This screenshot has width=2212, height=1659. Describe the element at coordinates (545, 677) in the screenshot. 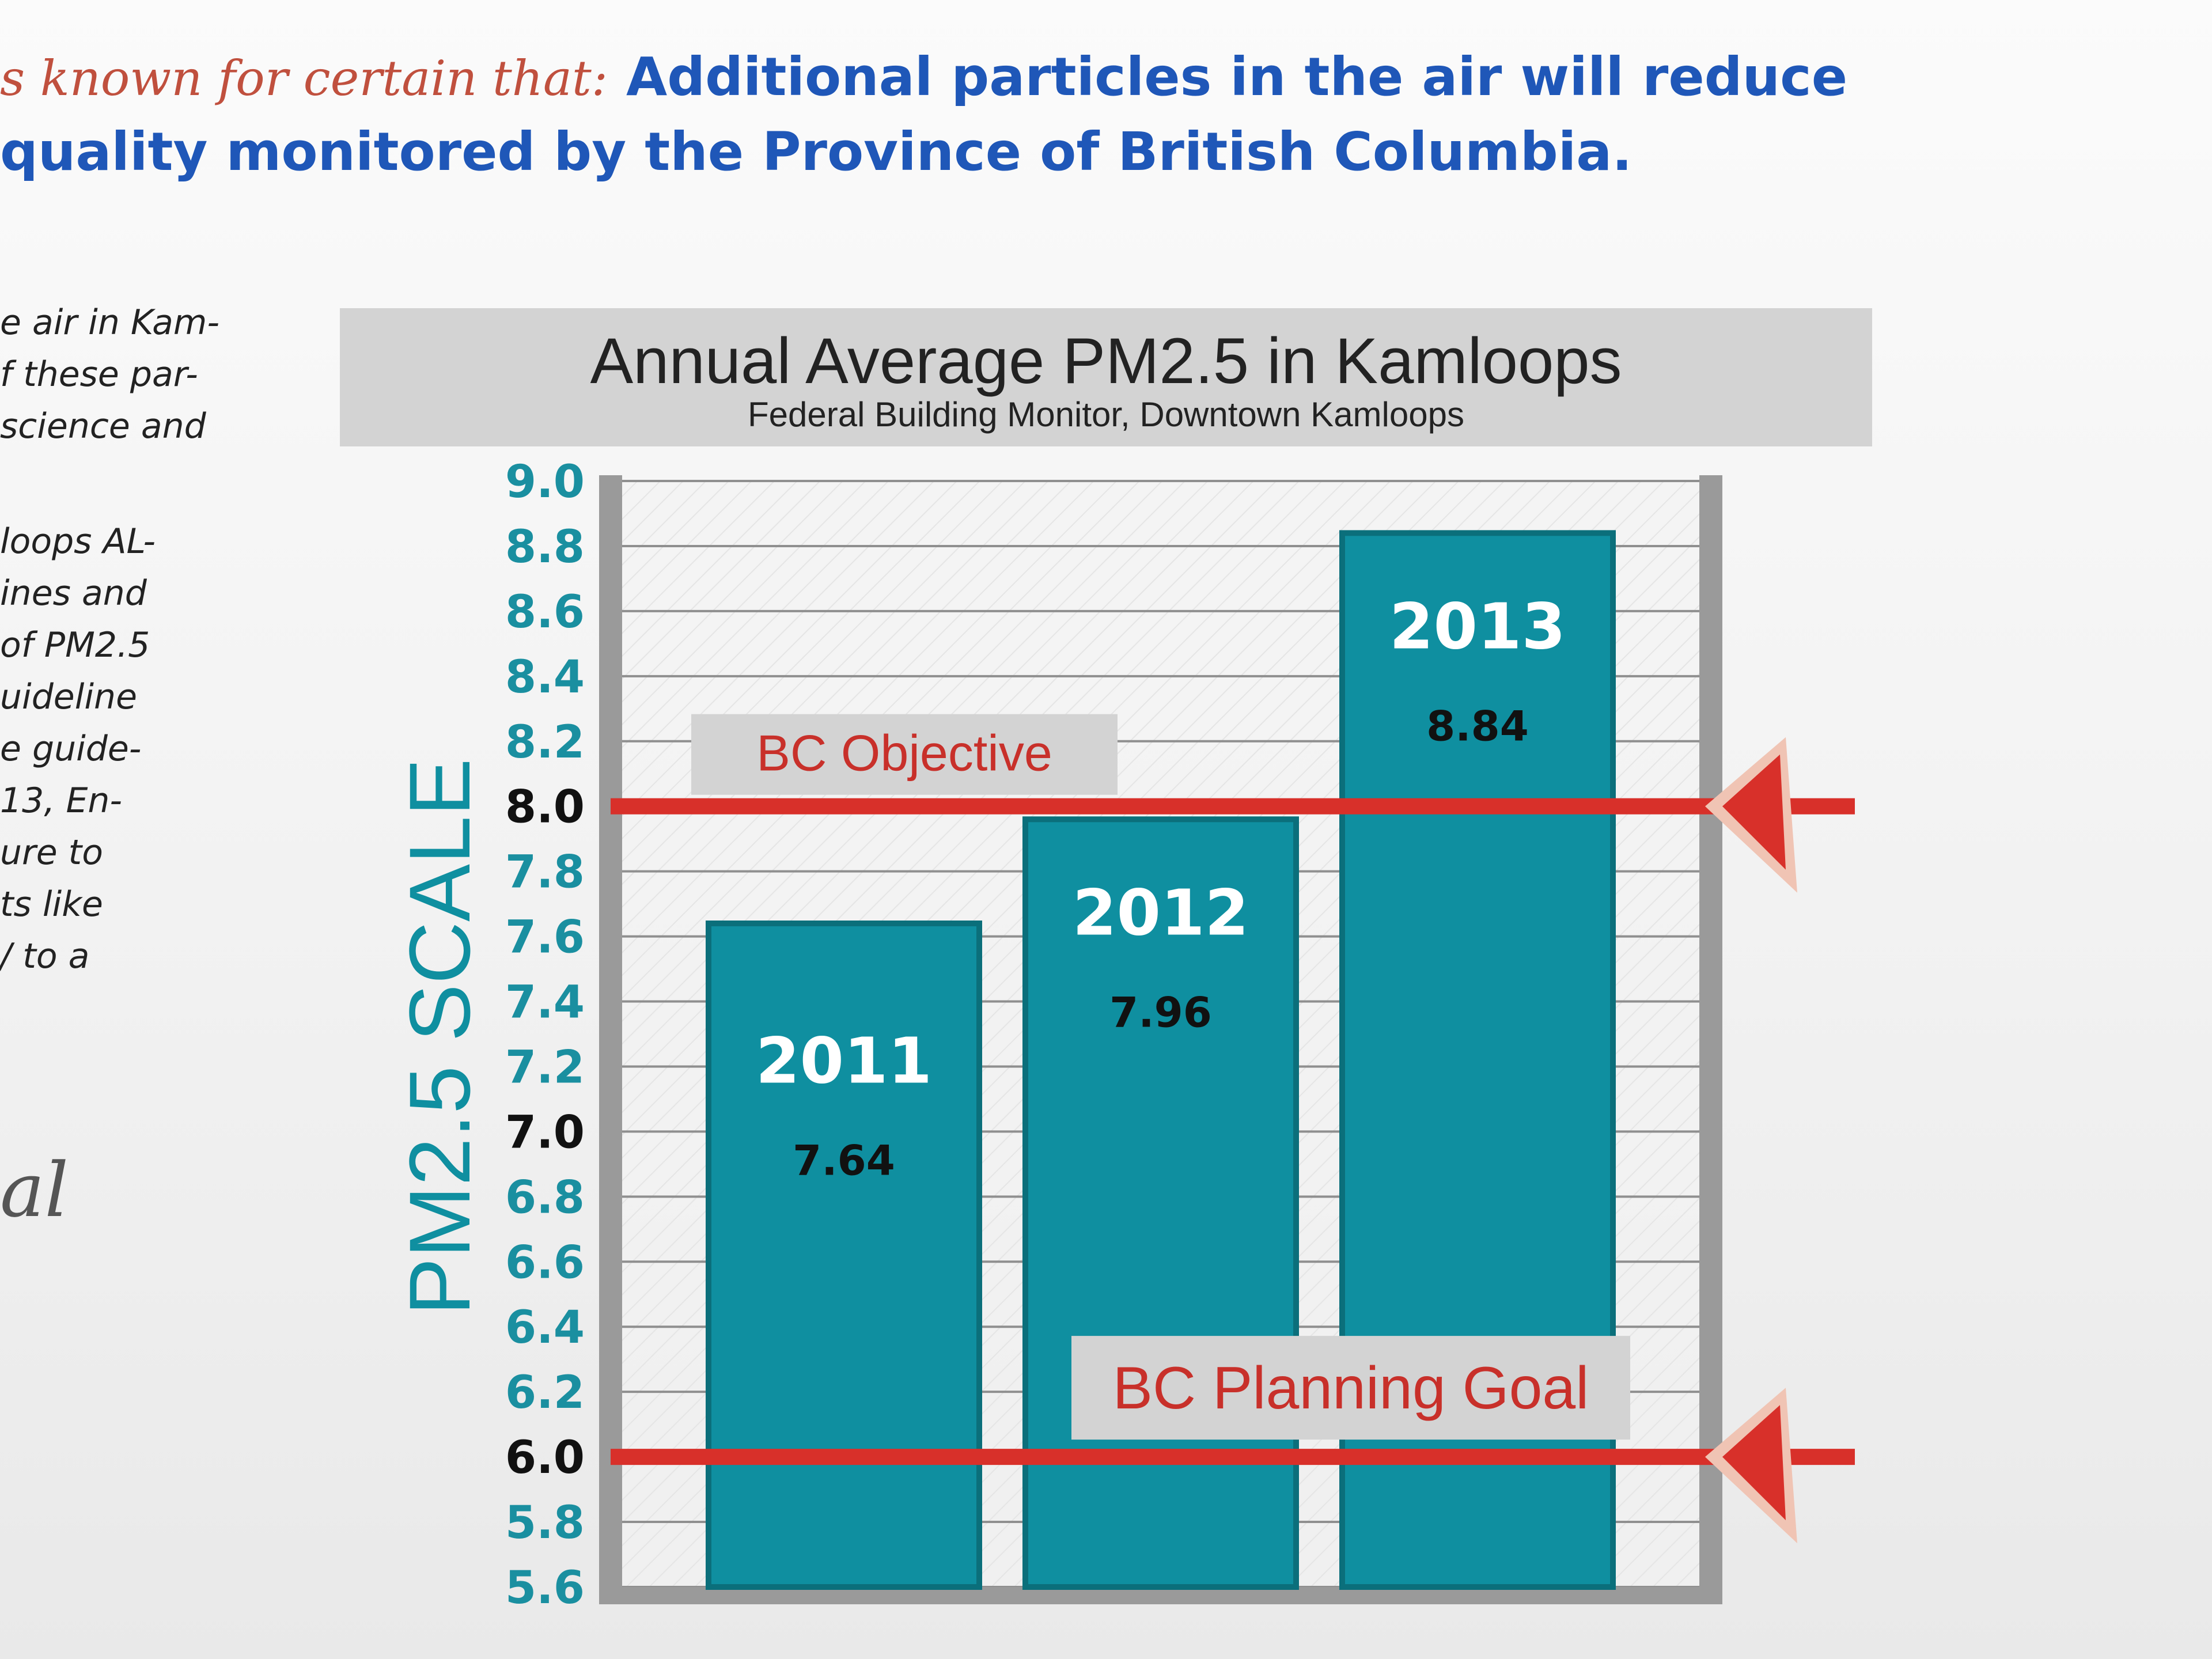

I see `y-tick-label: 8.4` at that location.